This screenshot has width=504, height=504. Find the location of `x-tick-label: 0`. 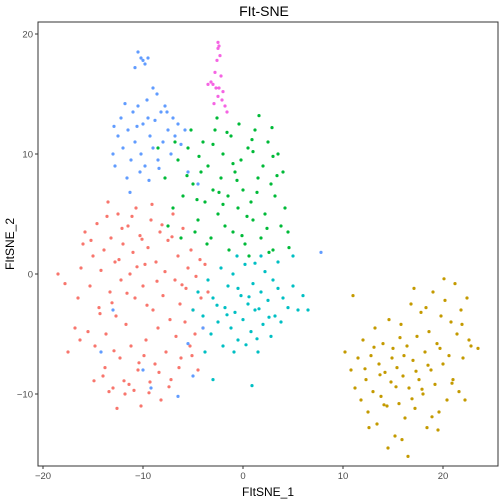

x-tick-label: 0 is located at coordinates (242, 476).